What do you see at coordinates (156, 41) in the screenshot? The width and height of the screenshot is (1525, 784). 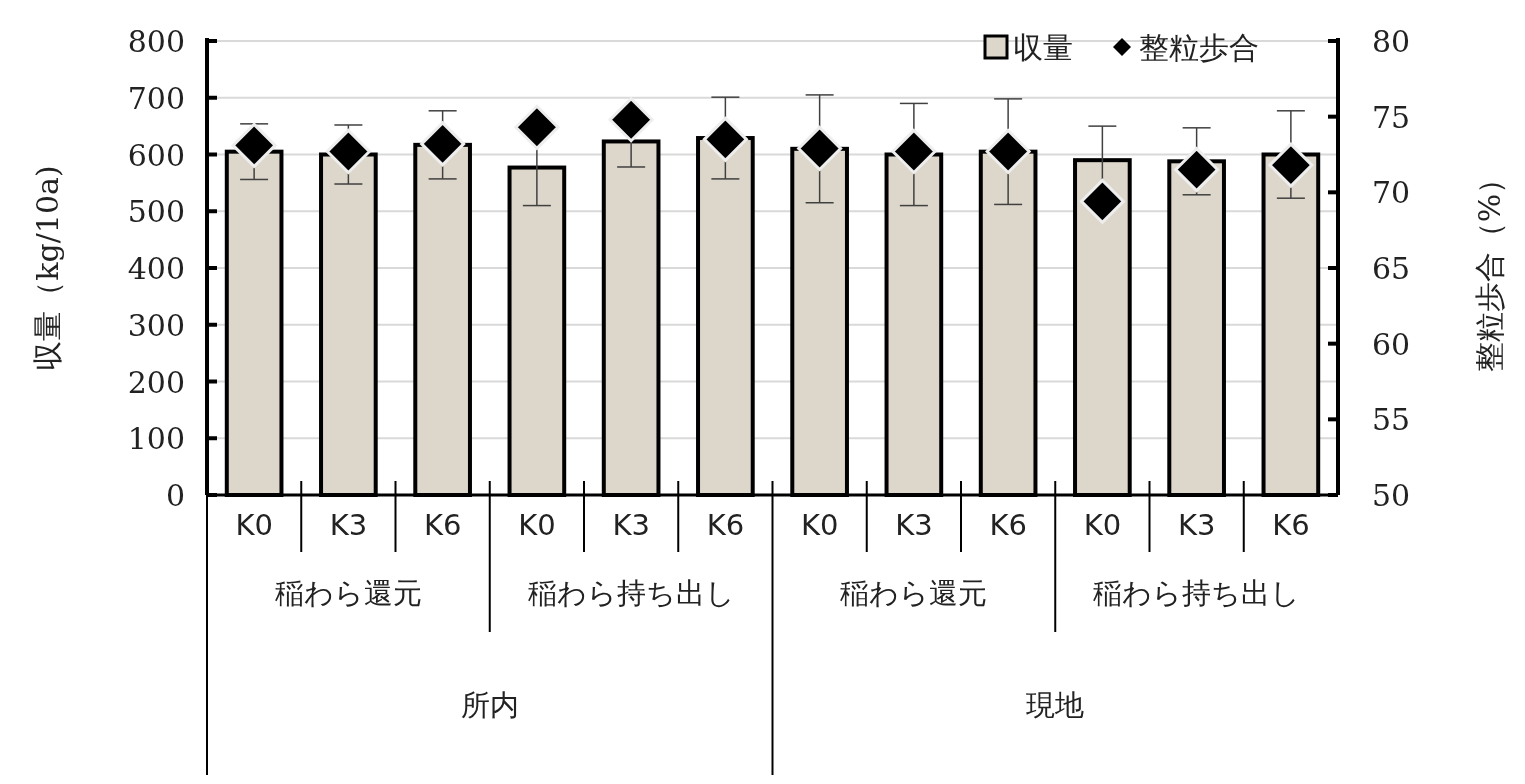 I see `y-tick-label: 800` at bounding box center [156, 41].